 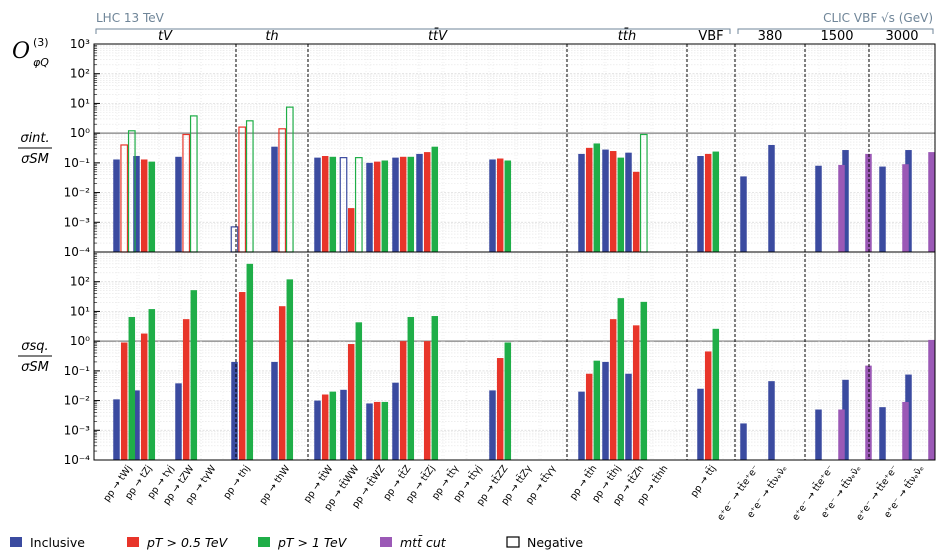 I want to click on lhc-bracket, so click(x=413, y=31).